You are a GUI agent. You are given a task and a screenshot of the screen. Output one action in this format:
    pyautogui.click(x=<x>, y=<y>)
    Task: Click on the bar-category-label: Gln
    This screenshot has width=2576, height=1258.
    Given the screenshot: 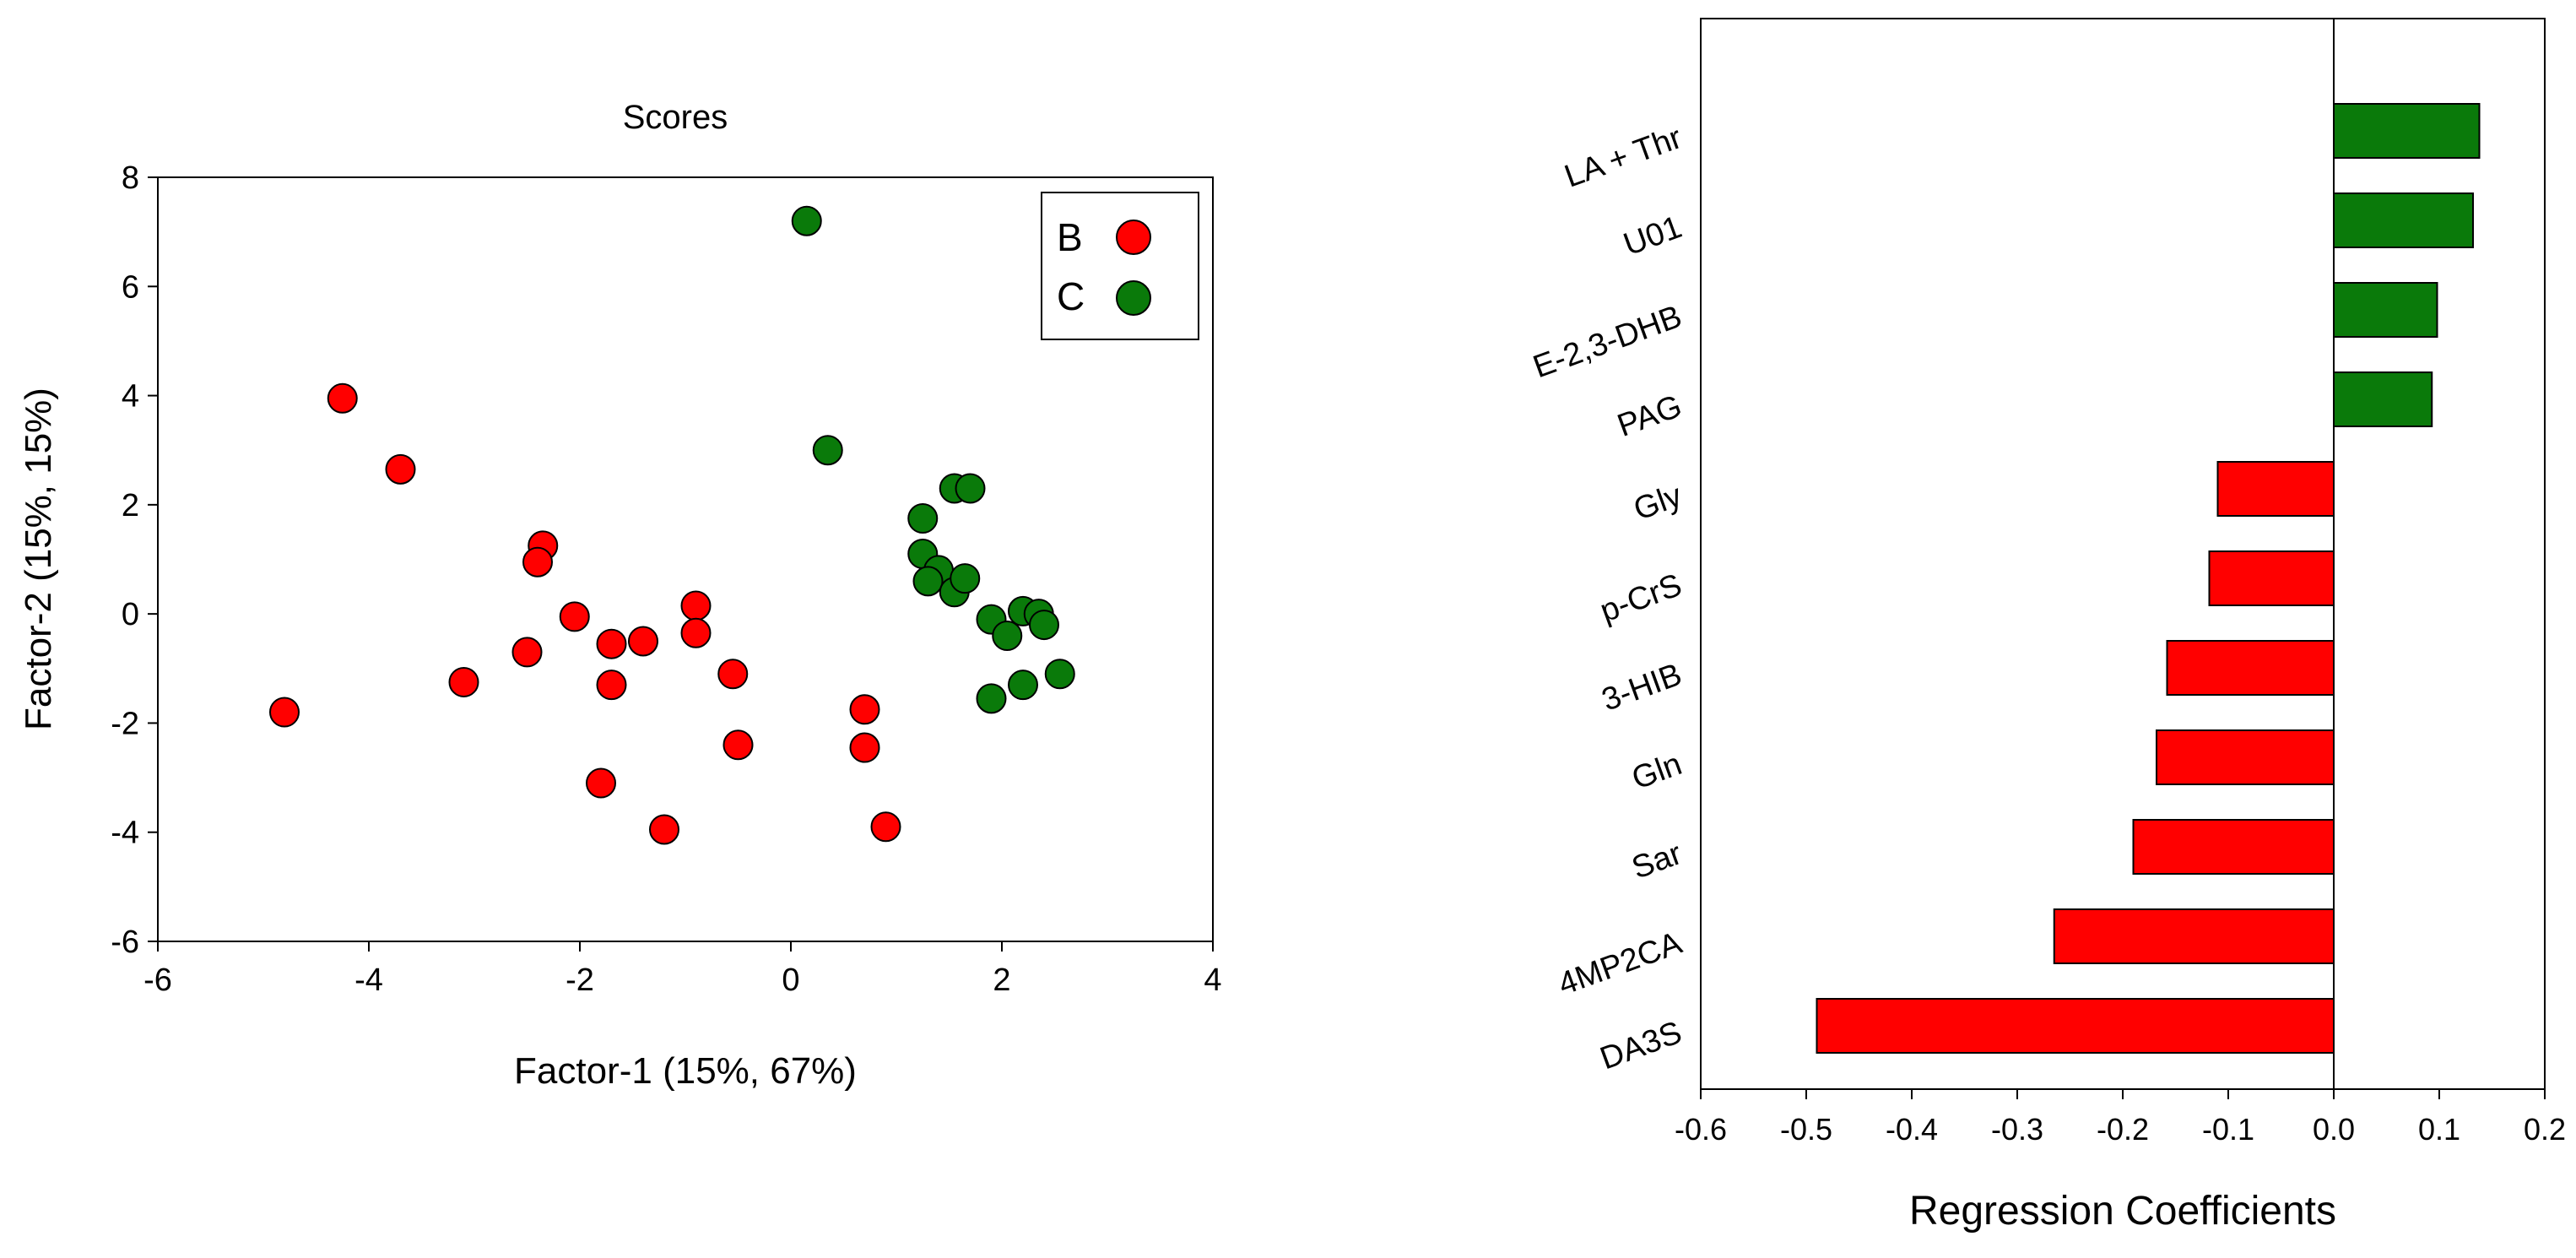 What is the action you would take?
    pyautogui.click(x=1656, y=771)
    